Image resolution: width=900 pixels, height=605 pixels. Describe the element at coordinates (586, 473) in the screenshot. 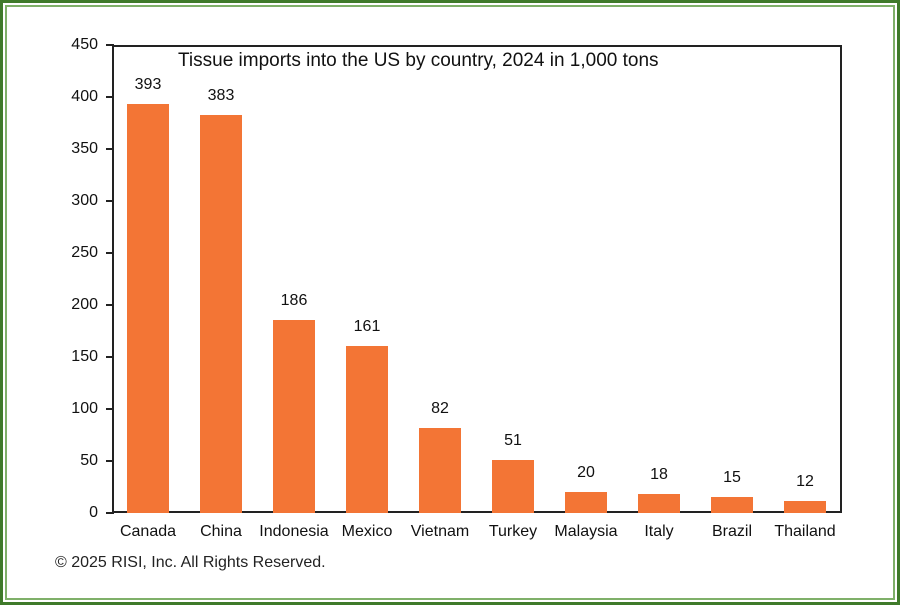

I see `data-label: 20` at that location.